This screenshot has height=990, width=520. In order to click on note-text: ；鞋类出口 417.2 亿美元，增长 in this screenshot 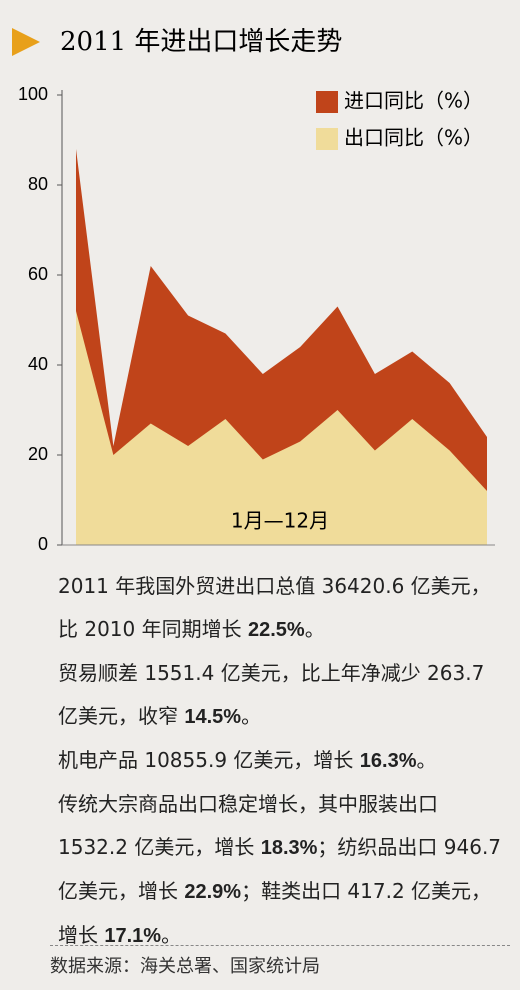, I will do `click(275, 913)`.